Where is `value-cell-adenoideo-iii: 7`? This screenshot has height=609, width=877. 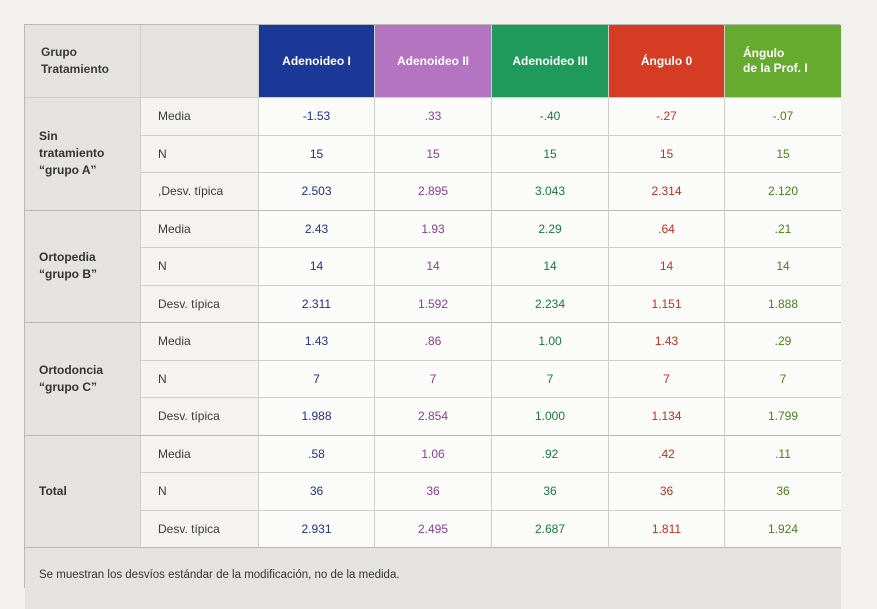
value-cell-adenoideo-iii: 7 is located at coordinates (550, 379).